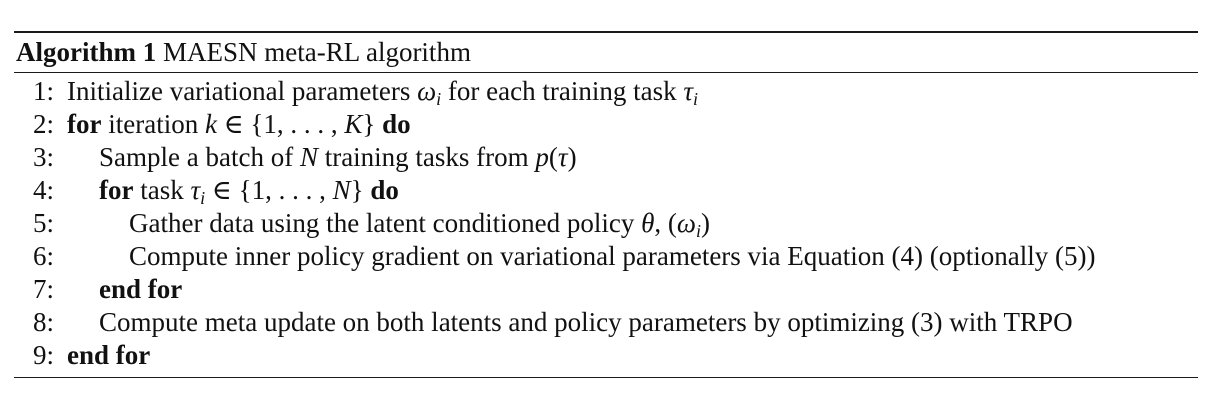 Image resolution: width=1213 pixels, height=407 pixels. What do you see at coordinates (606, 72) in the screenshot?
I see `caption-rule` at bounding box center [606, 72].